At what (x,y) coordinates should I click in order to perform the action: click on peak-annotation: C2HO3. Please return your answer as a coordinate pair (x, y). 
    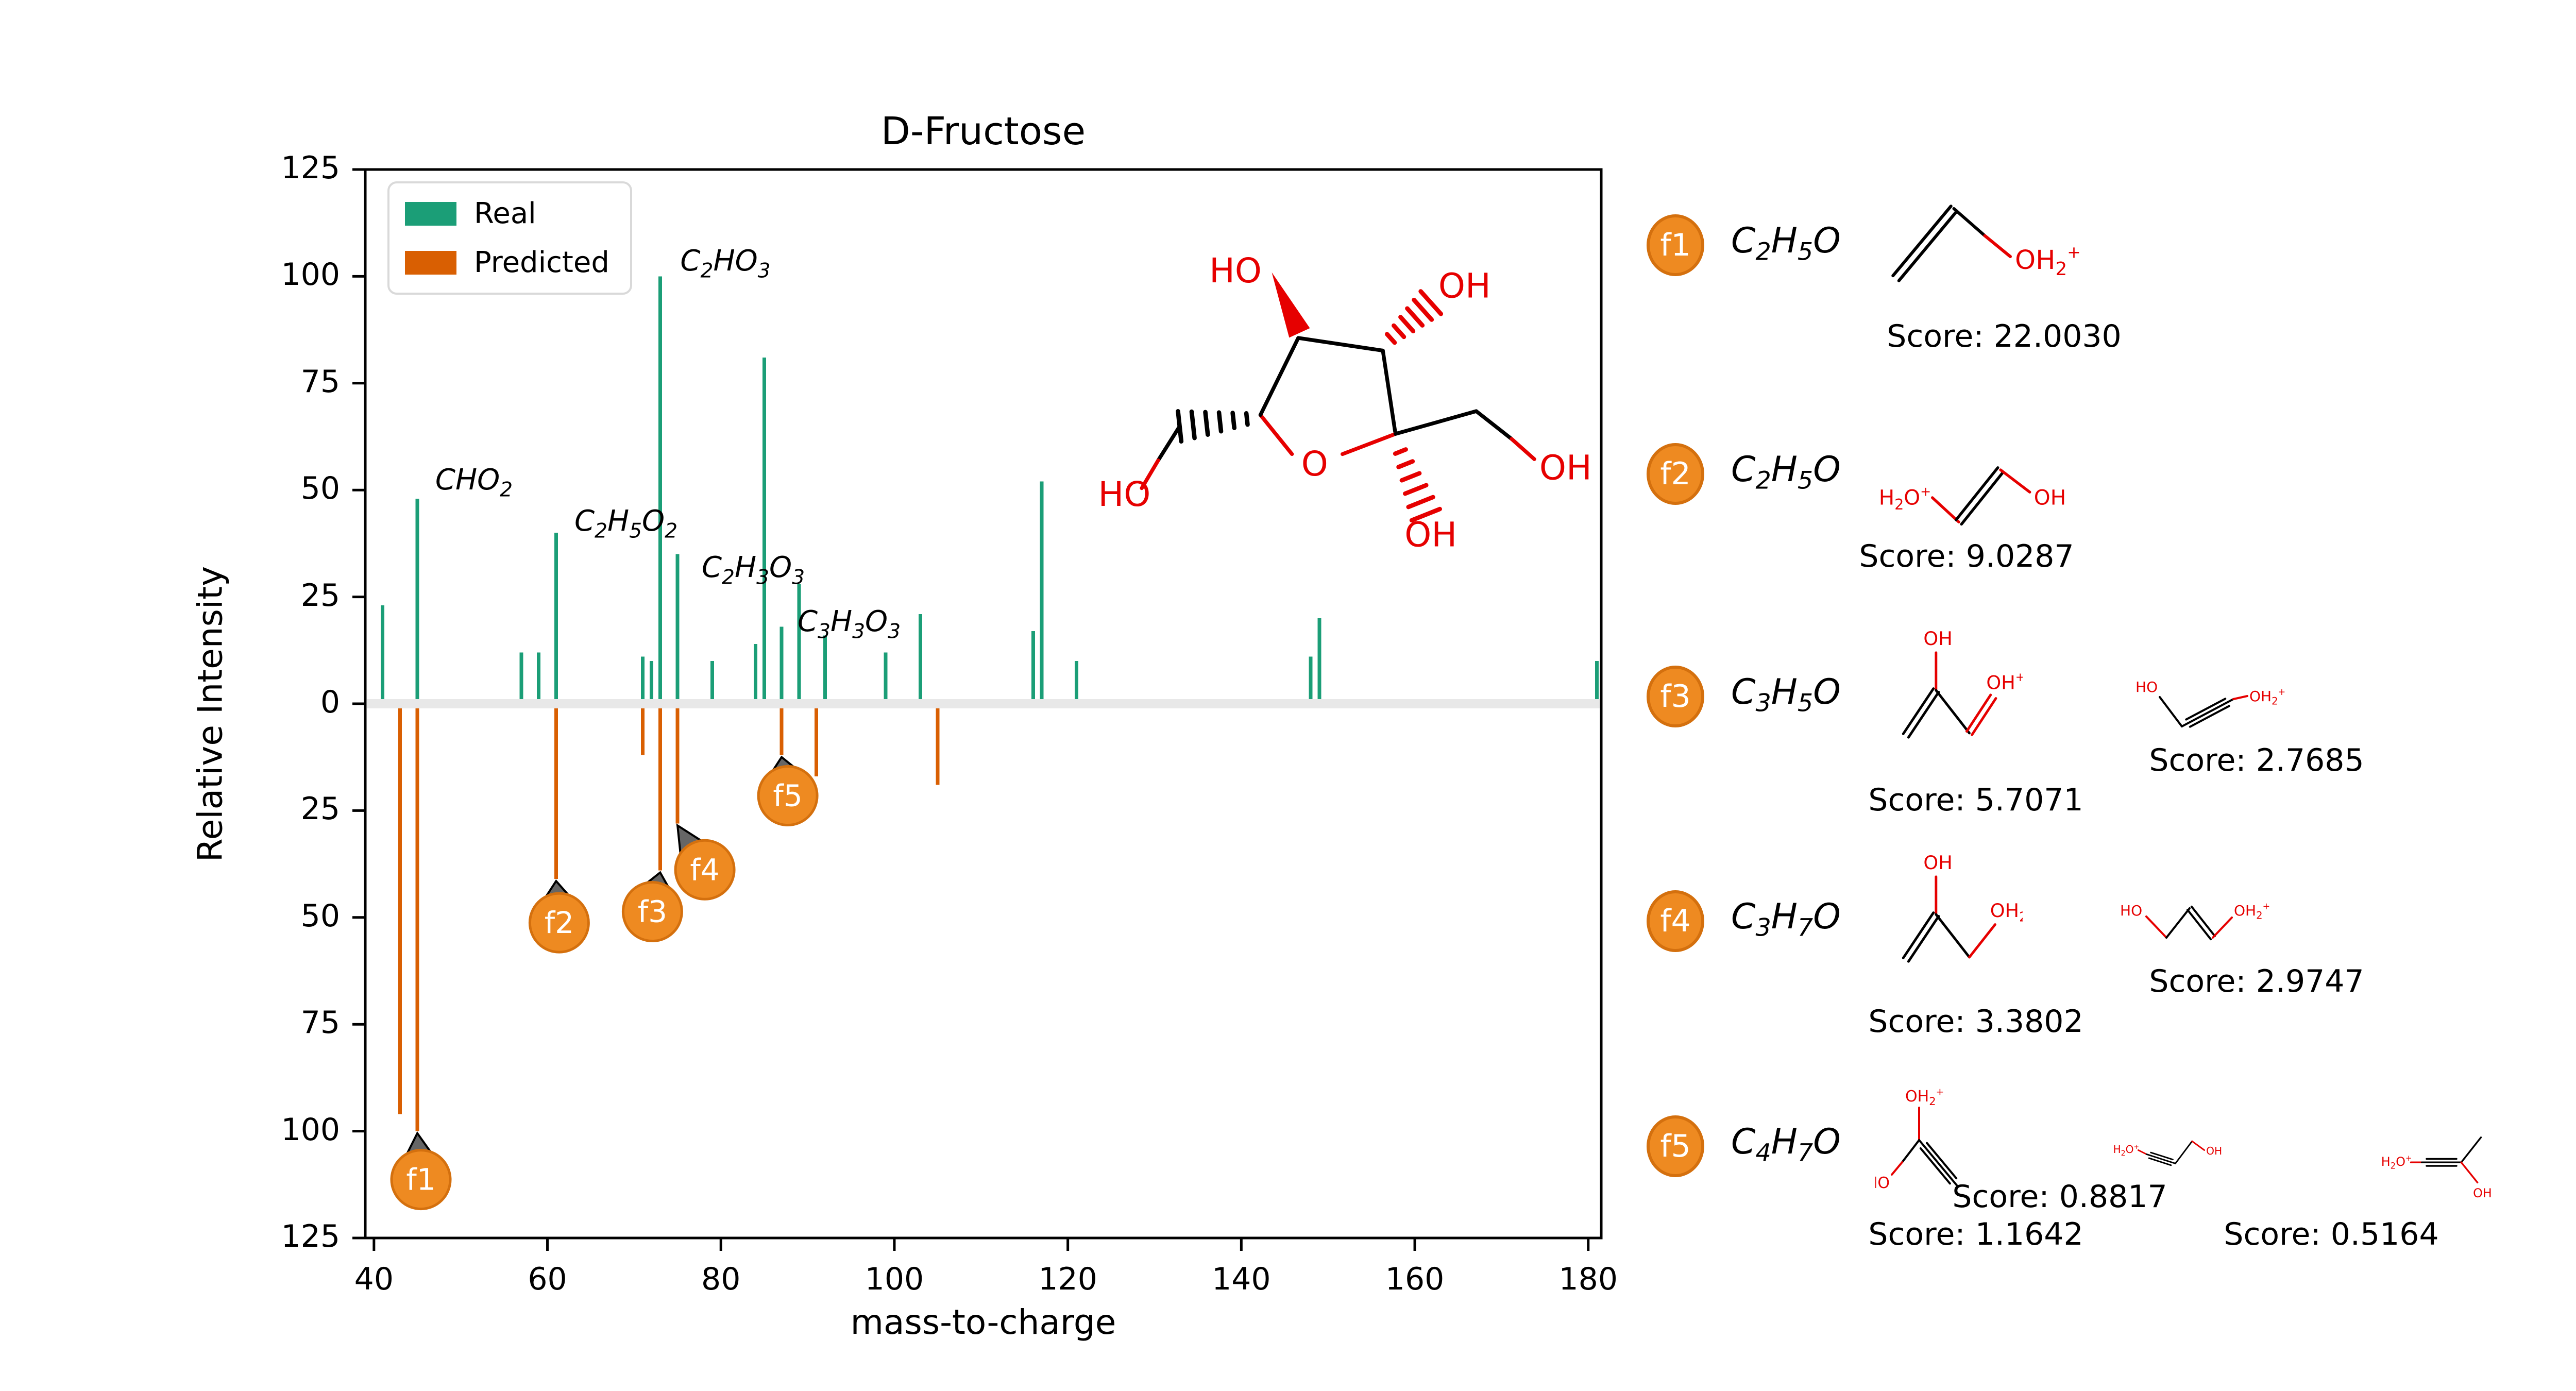
    Looking at the image, I should click on (725, 263).